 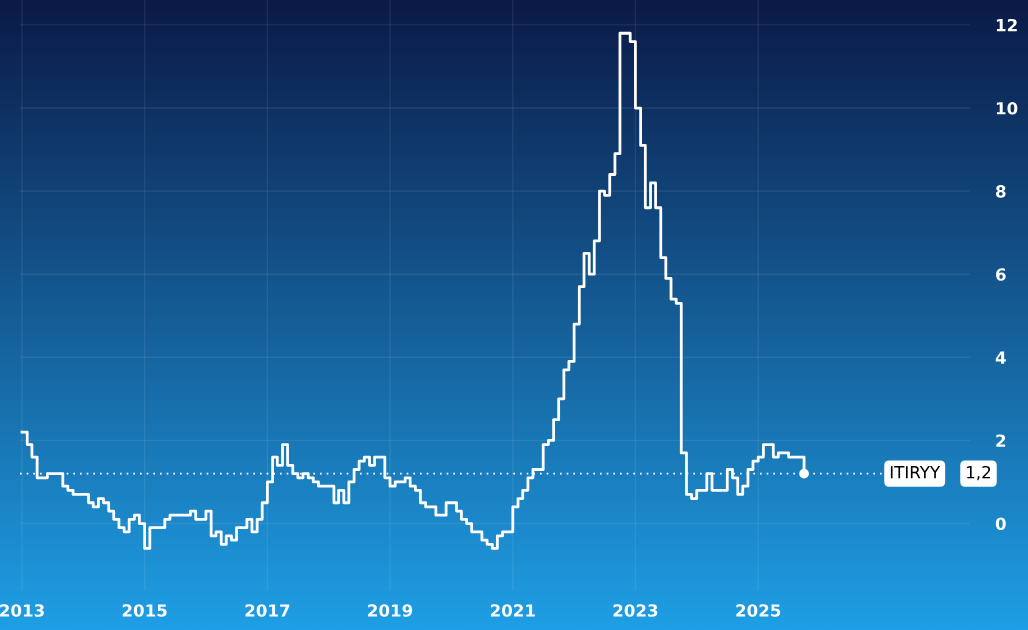 I want to click on x-tick-label: 2015, so click(x=144, y=610).